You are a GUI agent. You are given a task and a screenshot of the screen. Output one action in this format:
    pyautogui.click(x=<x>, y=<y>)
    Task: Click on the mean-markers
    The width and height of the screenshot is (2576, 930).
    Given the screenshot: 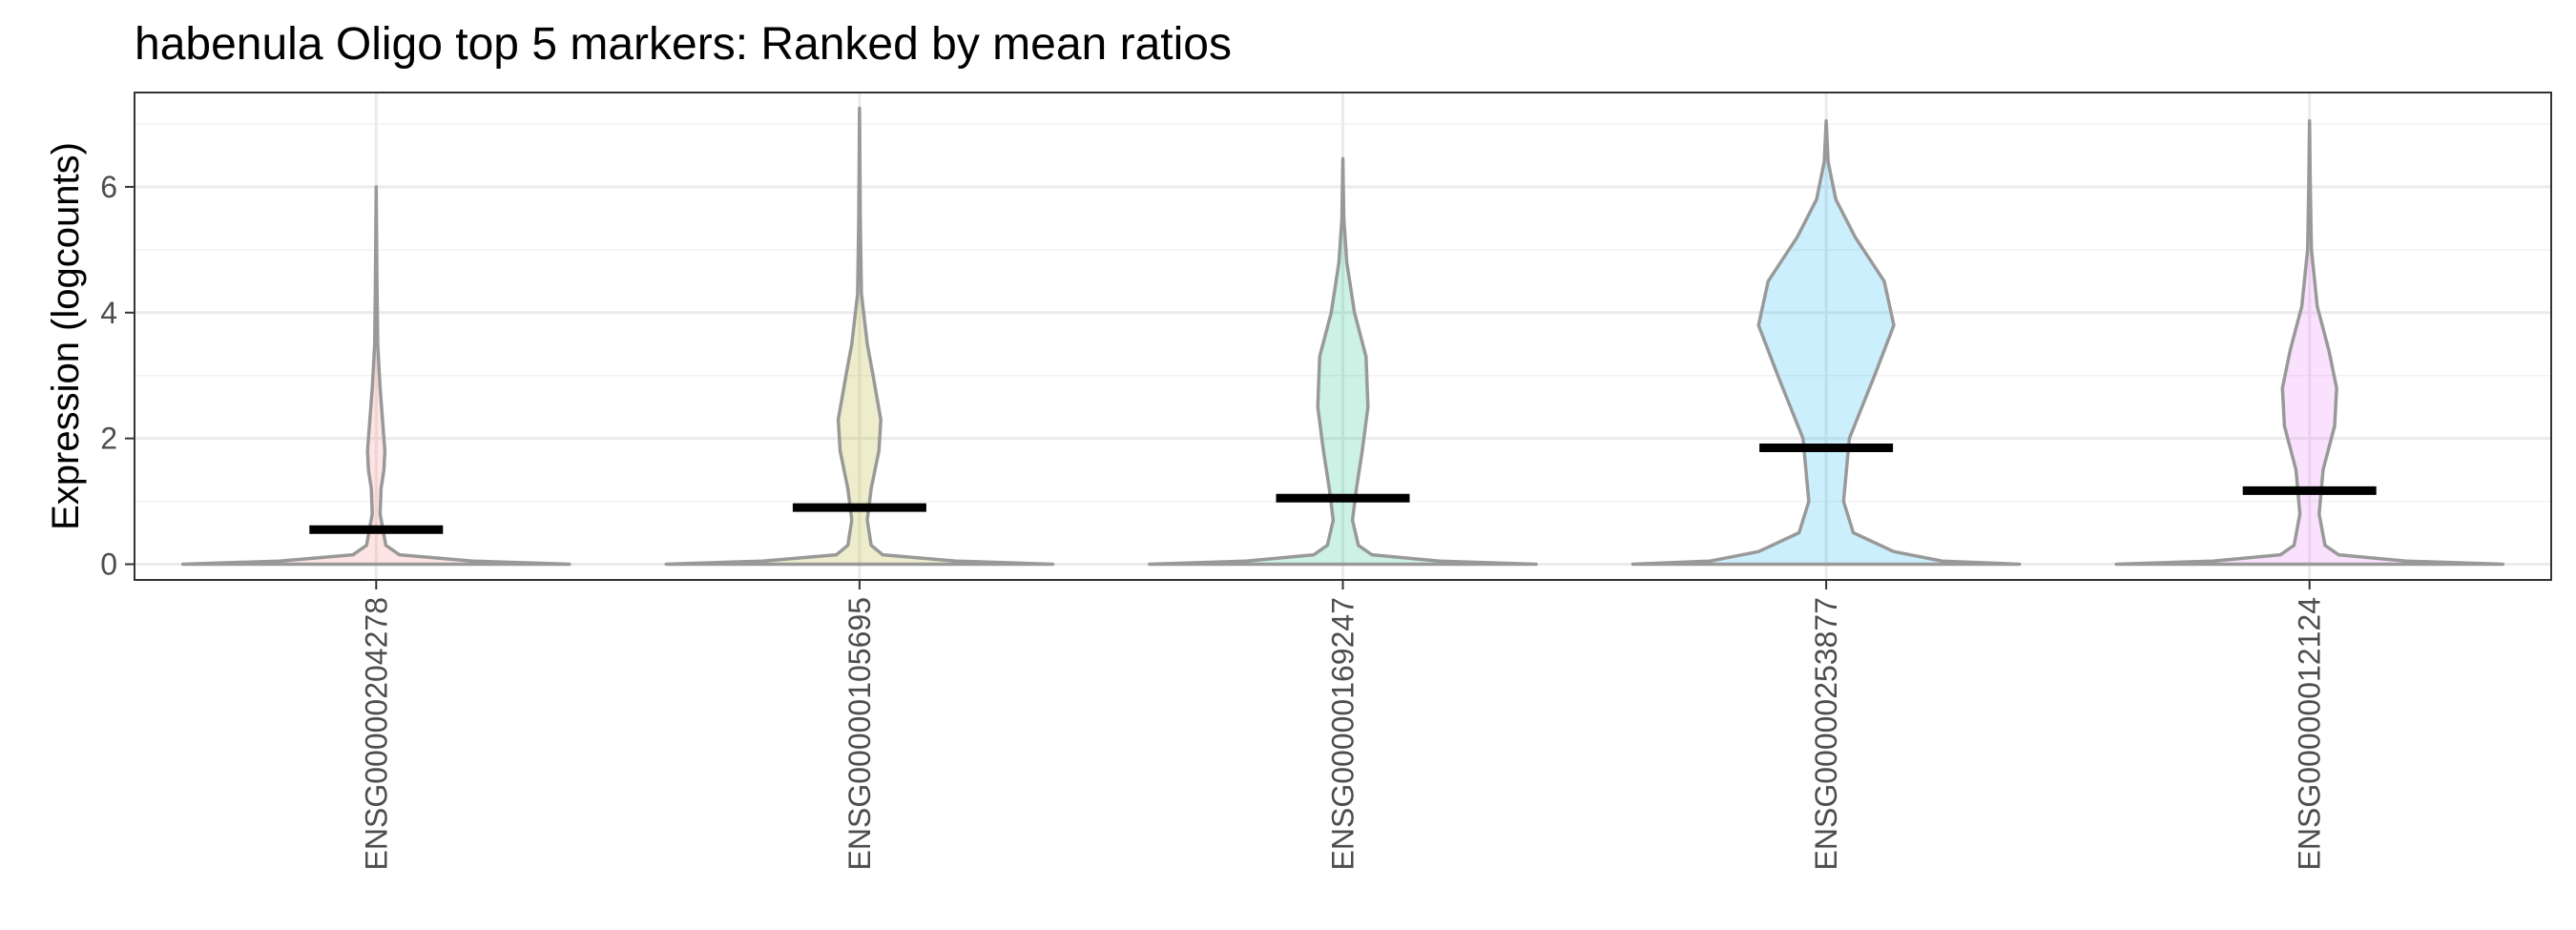 What is the action you would take?
    pyautogui.click(x=1343, y=489)
    